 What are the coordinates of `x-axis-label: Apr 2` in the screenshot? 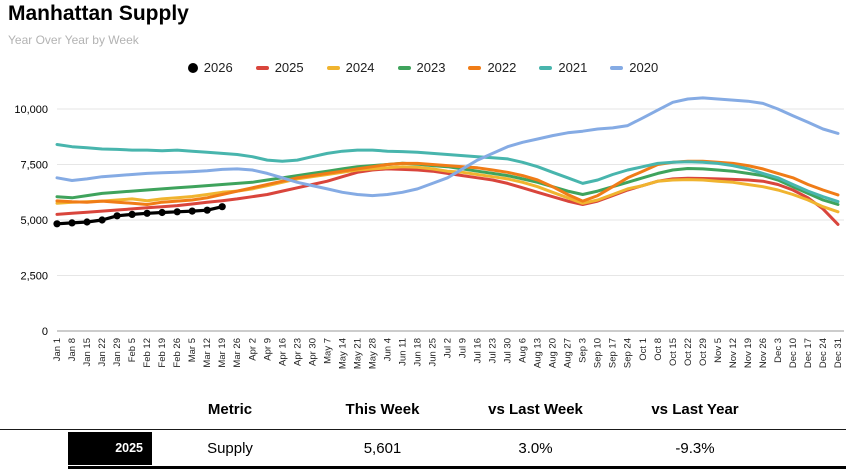 It's located at (252, 349).